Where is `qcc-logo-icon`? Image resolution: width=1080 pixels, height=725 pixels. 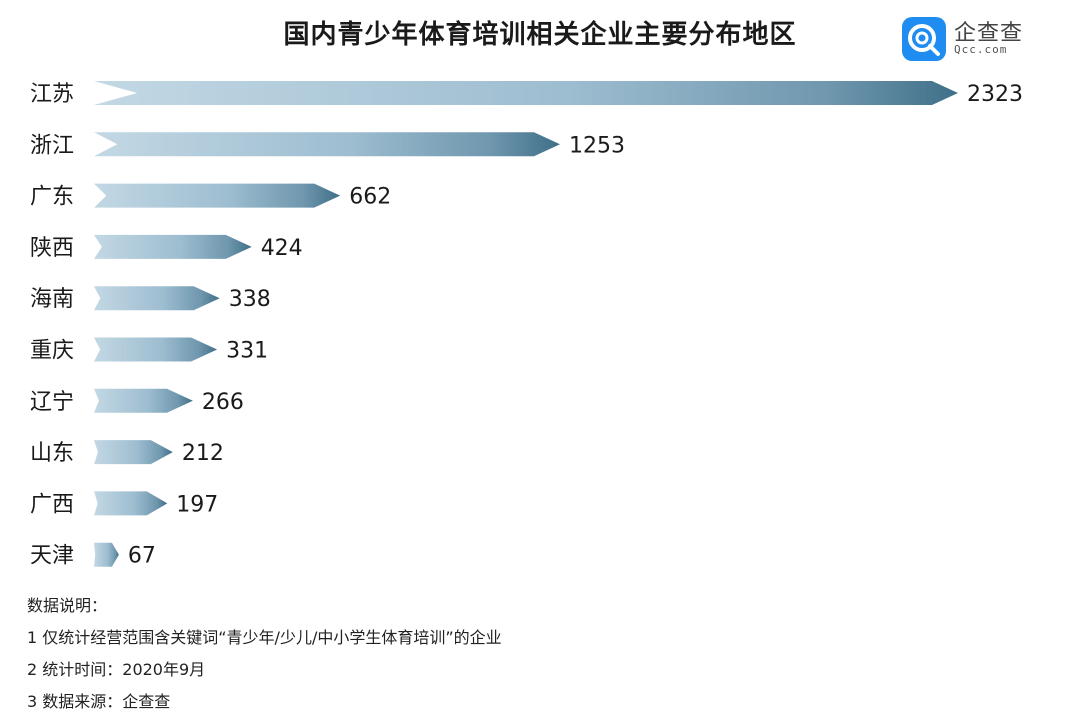
qcc-logo-icon is located at coordinates (924, 39).